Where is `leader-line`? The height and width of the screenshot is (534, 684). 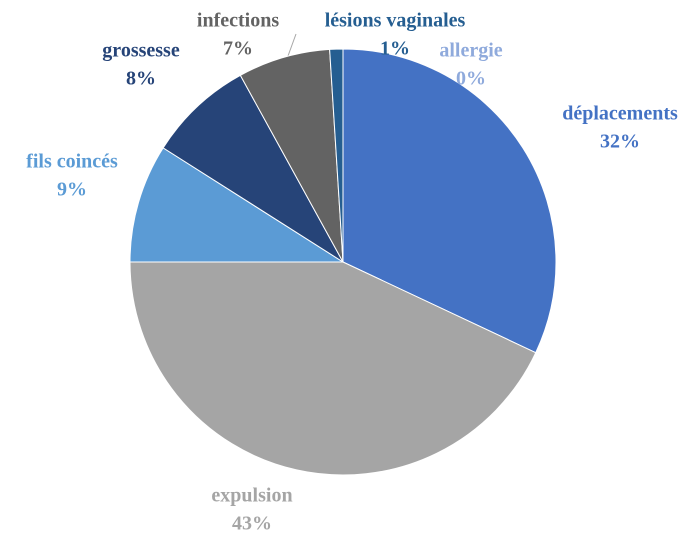 leader-line is located at coordinates (292, 45).